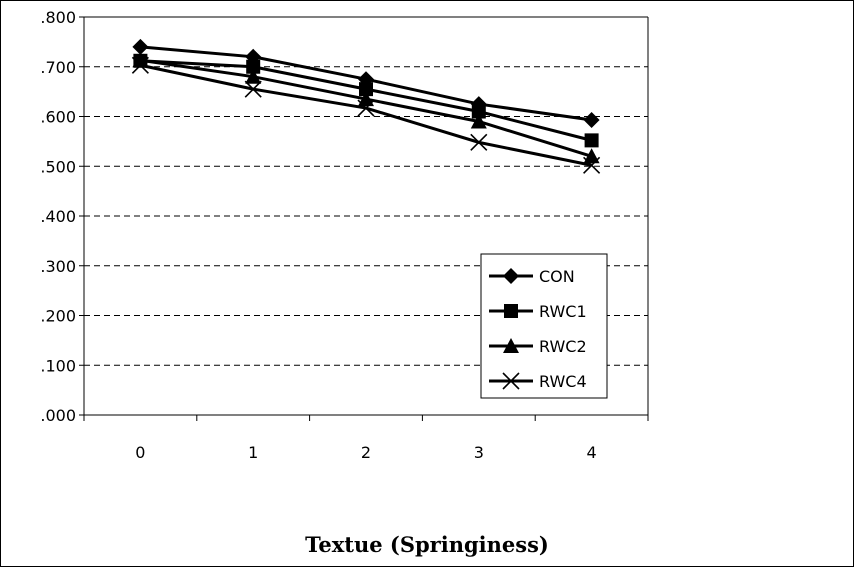 The width and height of the screenshot is (854, 567). Describe the element at coordinates (538, 311) in the screenshot. I see `legend-entry: RWC1` at that location.